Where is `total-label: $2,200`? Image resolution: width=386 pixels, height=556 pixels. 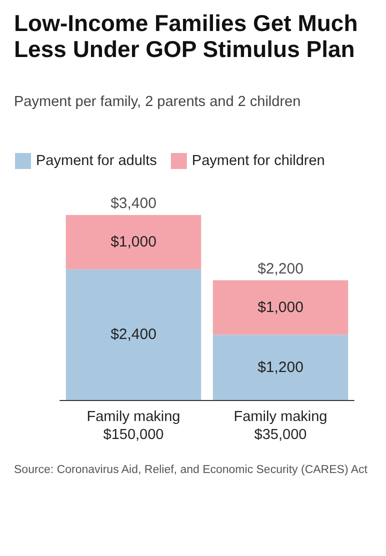 total-label: $2,200 is located at coordinates (281, 269).